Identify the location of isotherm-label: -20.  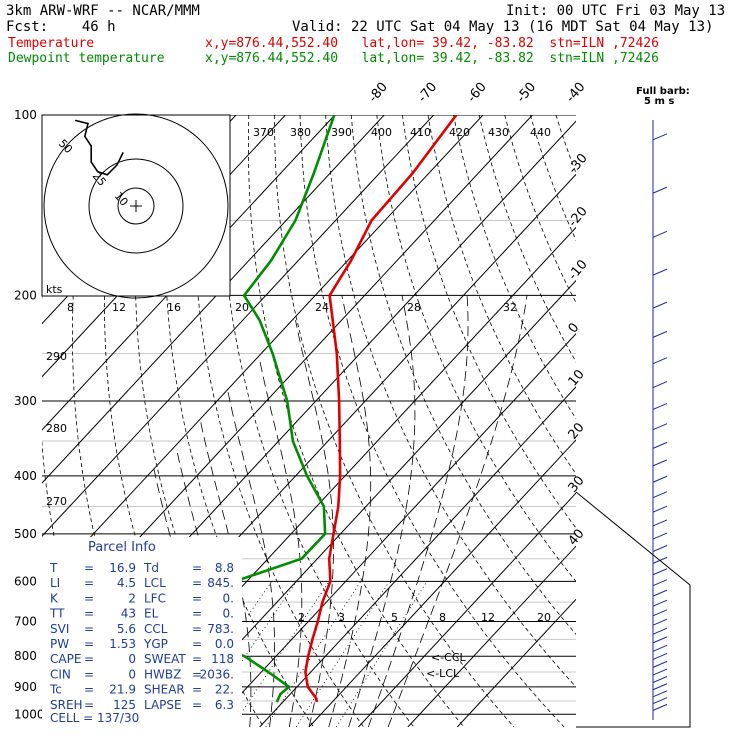
(578, 217).